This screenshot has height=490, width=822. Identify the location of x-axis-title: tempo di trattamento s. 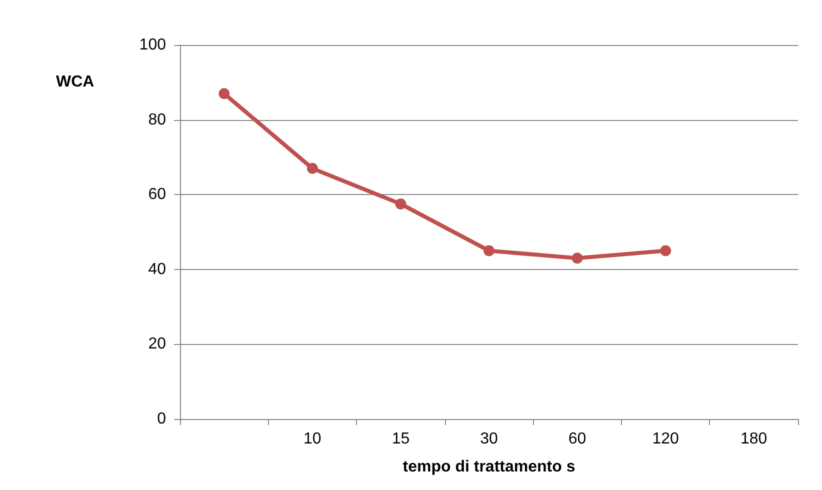
(489, 467).